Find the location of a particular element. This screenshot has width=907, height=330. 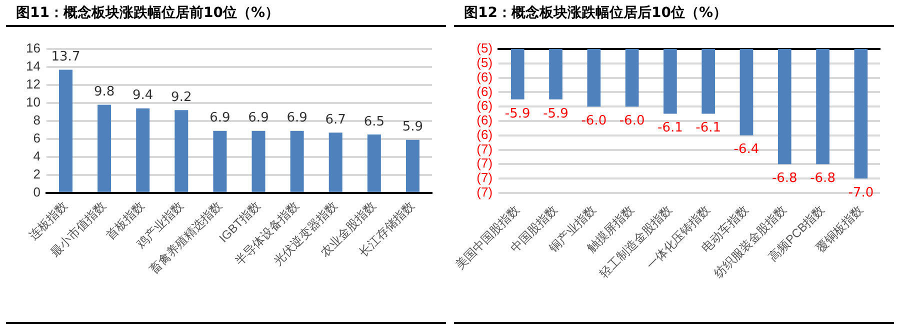

y-tick-label: 10 is located at coordinates (33, 102).